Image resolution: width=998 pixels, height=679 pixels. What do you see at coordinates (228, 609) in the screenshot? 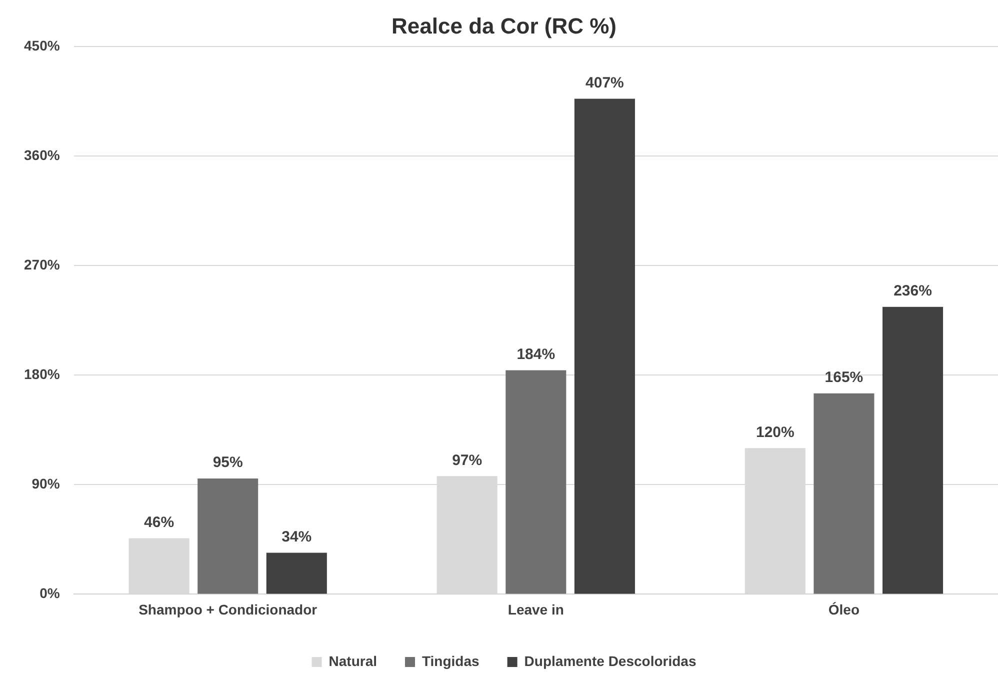
I see `x-tick-label: Shampoo + Condicionador` at bounding box center [228, 609].